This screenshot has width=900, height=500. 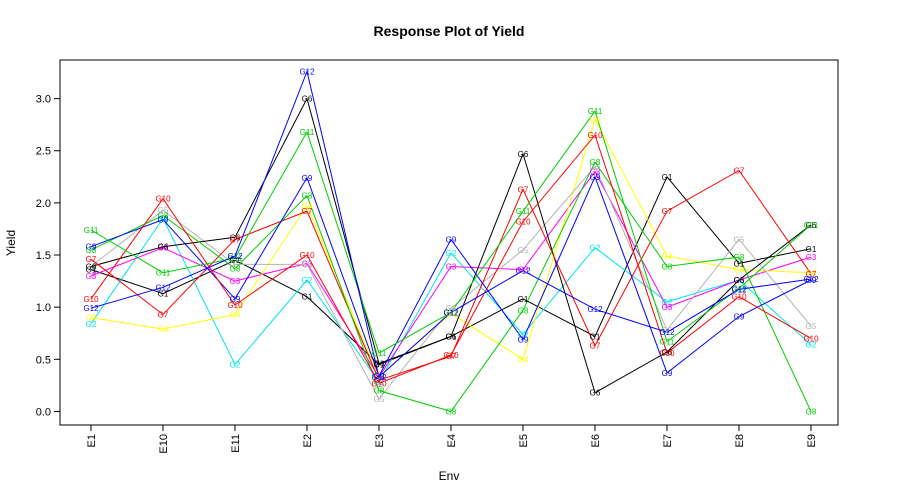 What do you see at coordinates (43, 204) in the screenshot?
I see `y-tick-label: 2.0` at bounding box center [43, 204].